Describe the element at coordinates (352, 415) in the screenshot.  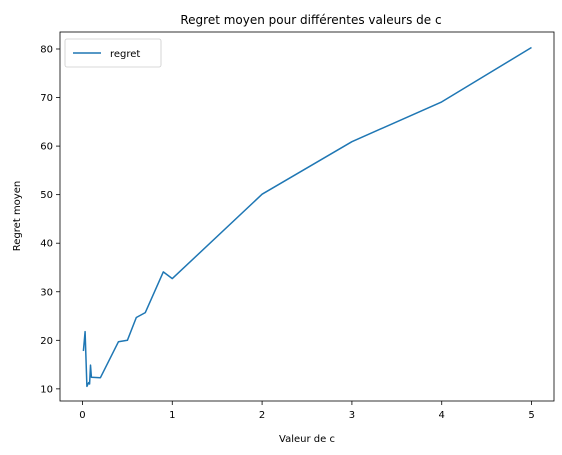
I see `x-tick-label: 3` at that location.